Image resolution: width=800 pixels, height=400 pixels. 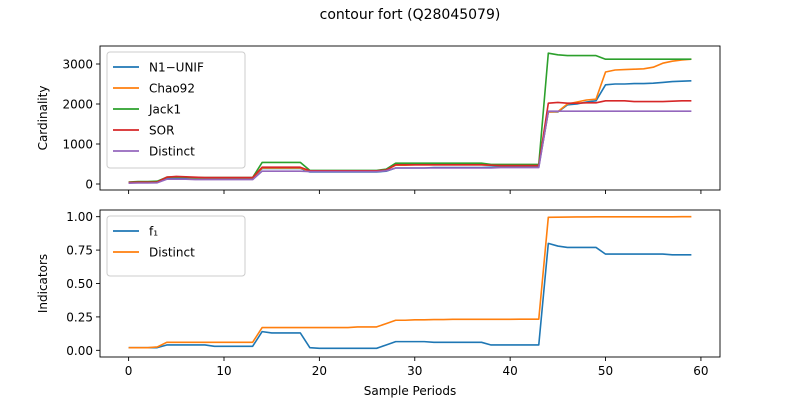 I want to click on y-tick-label: 0.00, so click(x=79, y=351).